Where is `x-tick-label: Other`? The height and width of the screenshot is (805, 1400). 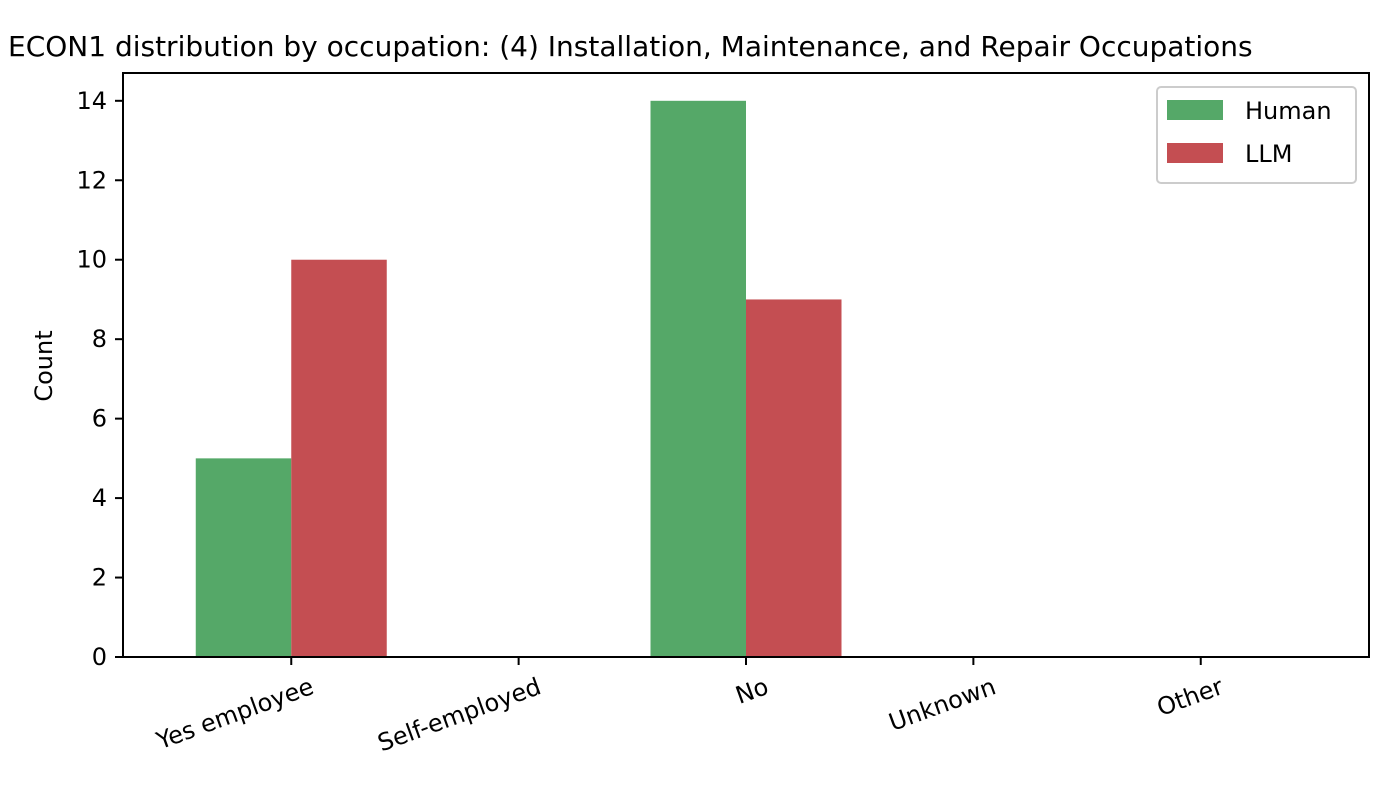
x-tick-label: Other is located at coordinates (1190, 697).